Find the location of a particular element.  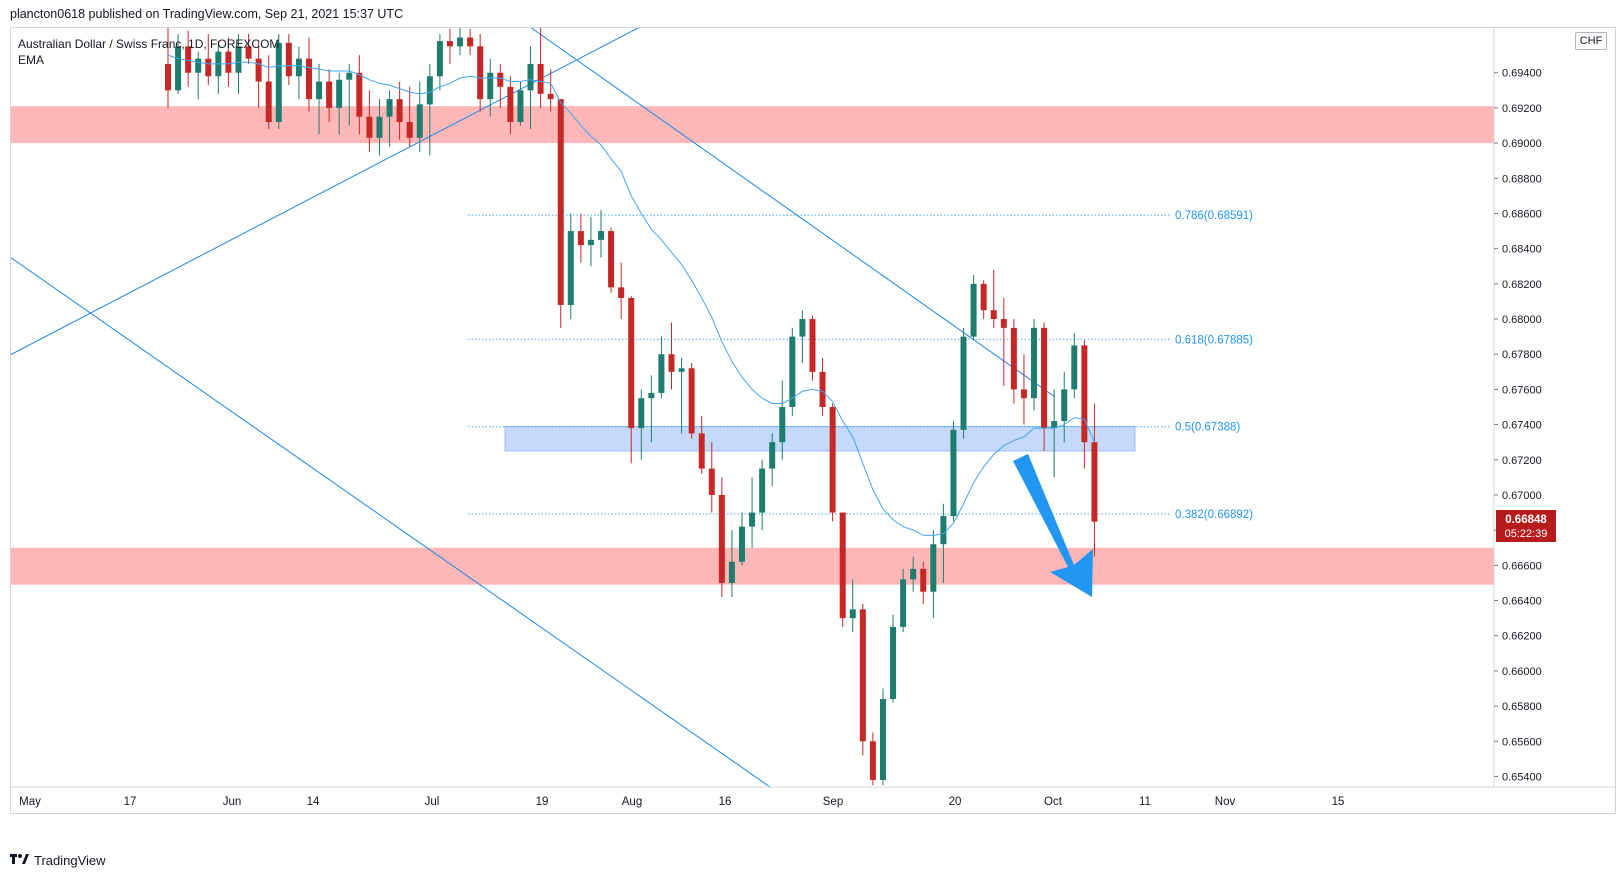

y-tick-label: 0.68800 is located at coordinates (1522, 179).